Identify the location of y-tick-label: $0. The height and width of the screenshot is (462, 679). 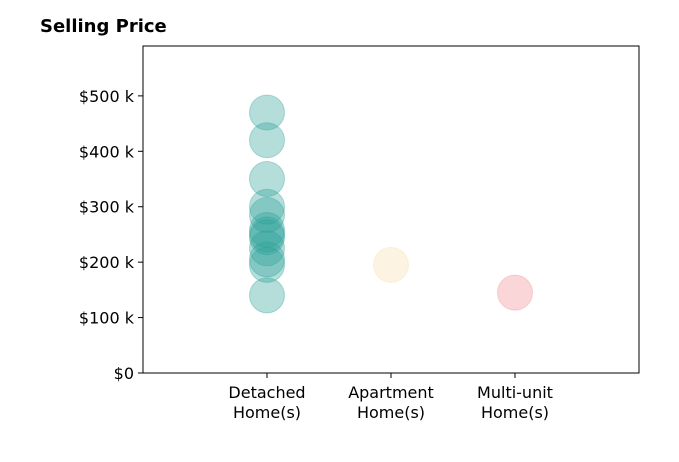
(124, 373).